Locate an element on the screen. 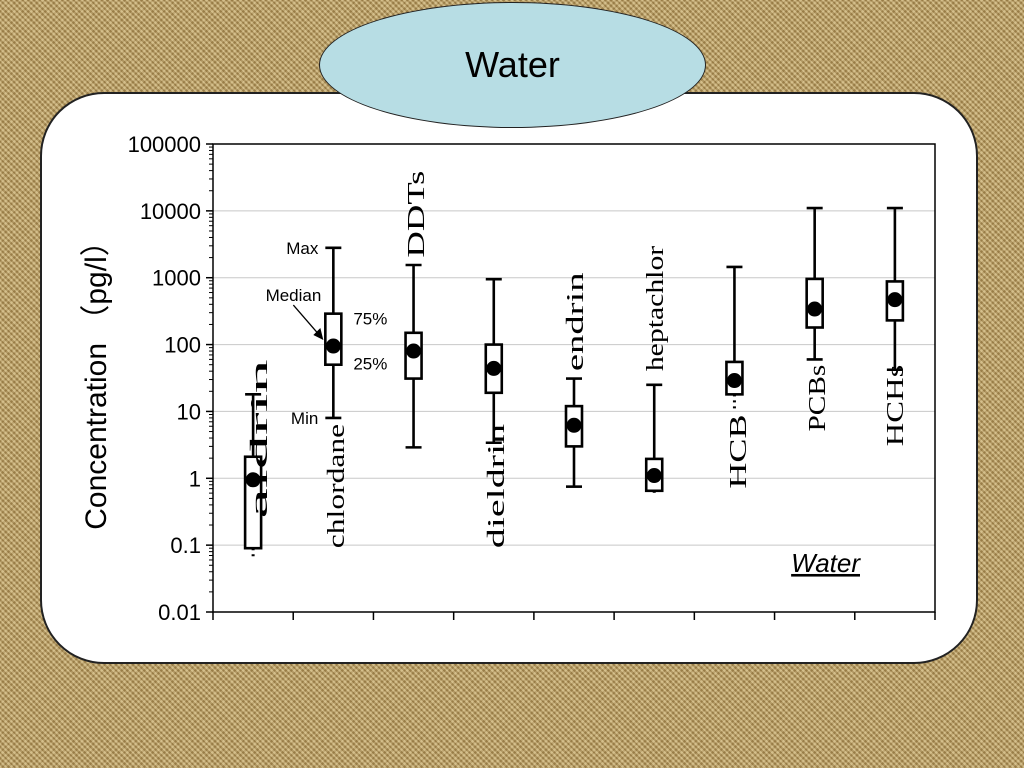  y-tick-label: 100 is located at coordinates (182, 345).